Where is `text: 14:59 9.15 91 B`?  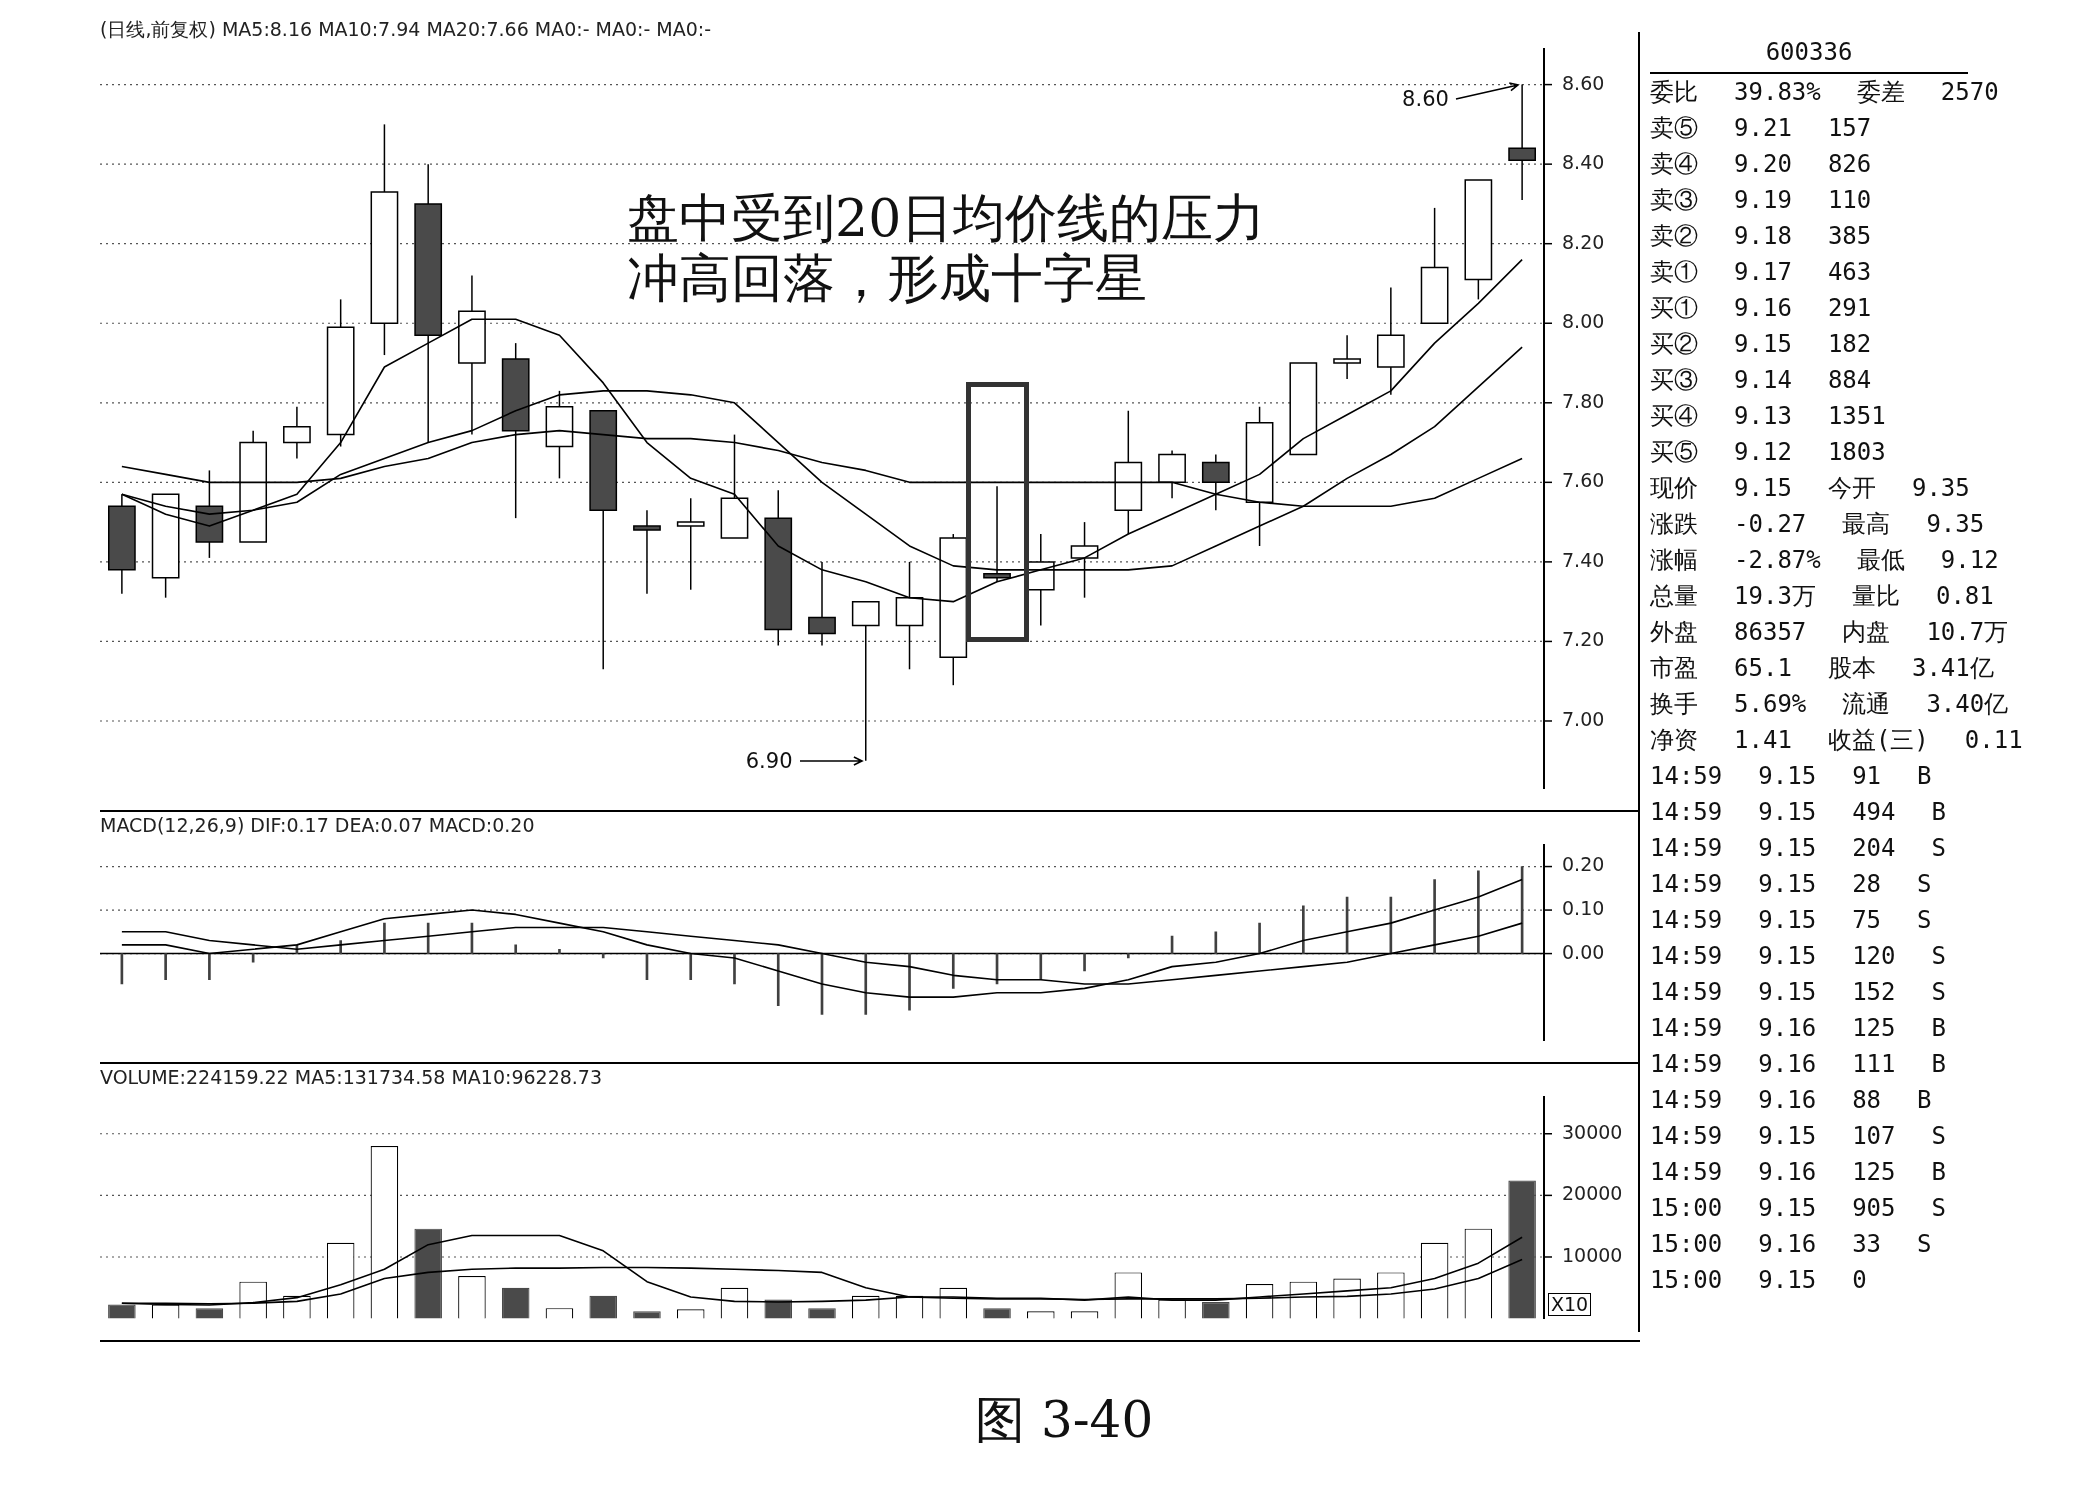
text: 14:59 9.15 91 B is located at coordinates (1791, 776).